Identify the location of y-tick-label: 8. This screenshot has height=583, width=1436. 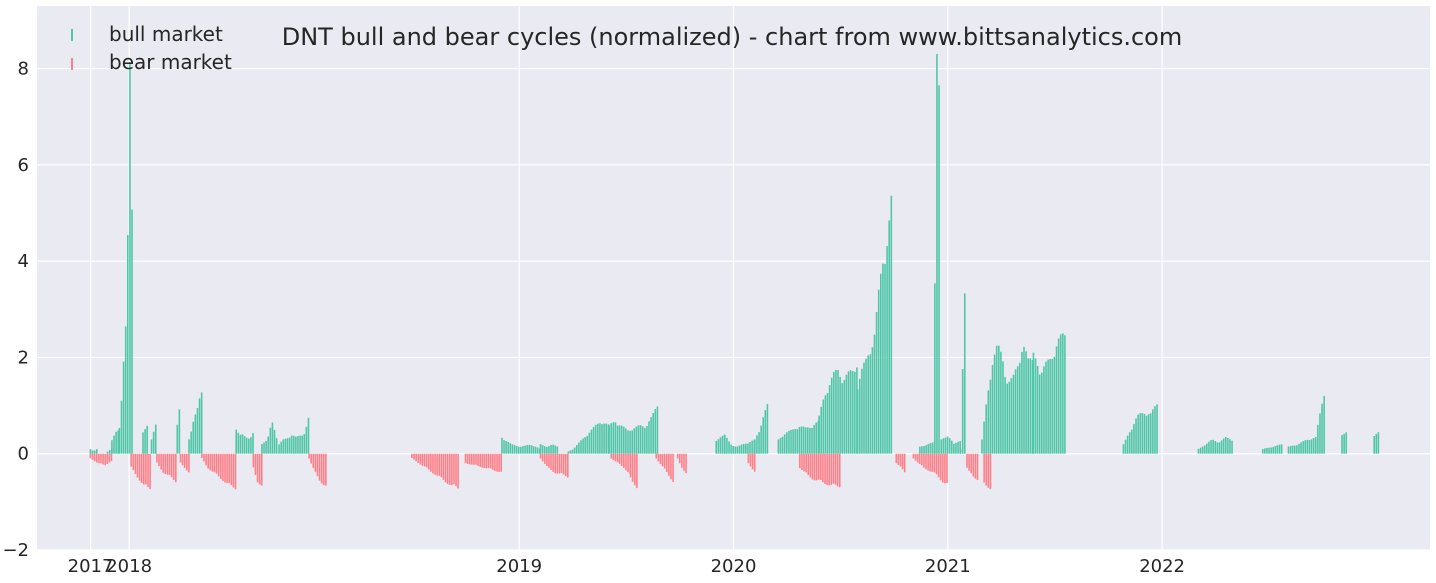
(23, 69).